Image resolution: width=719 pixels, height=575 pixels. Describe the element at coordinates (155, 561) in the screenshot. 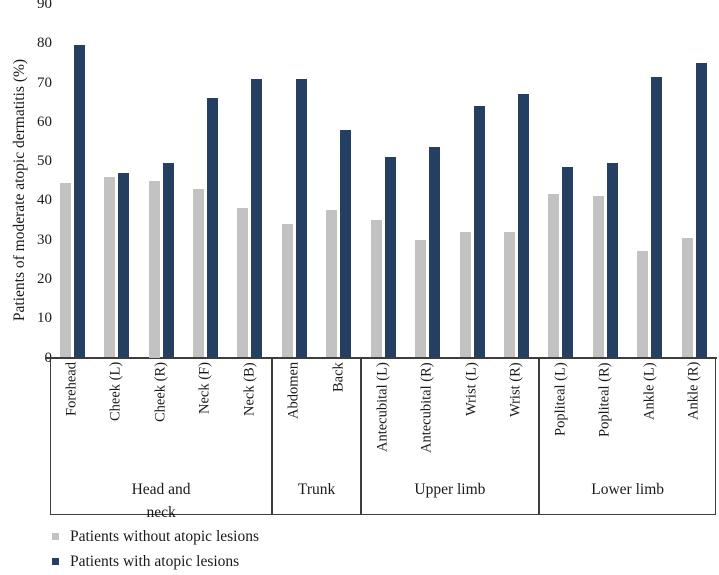

I see `legend-label: Patients with atopic lesions` at that location.